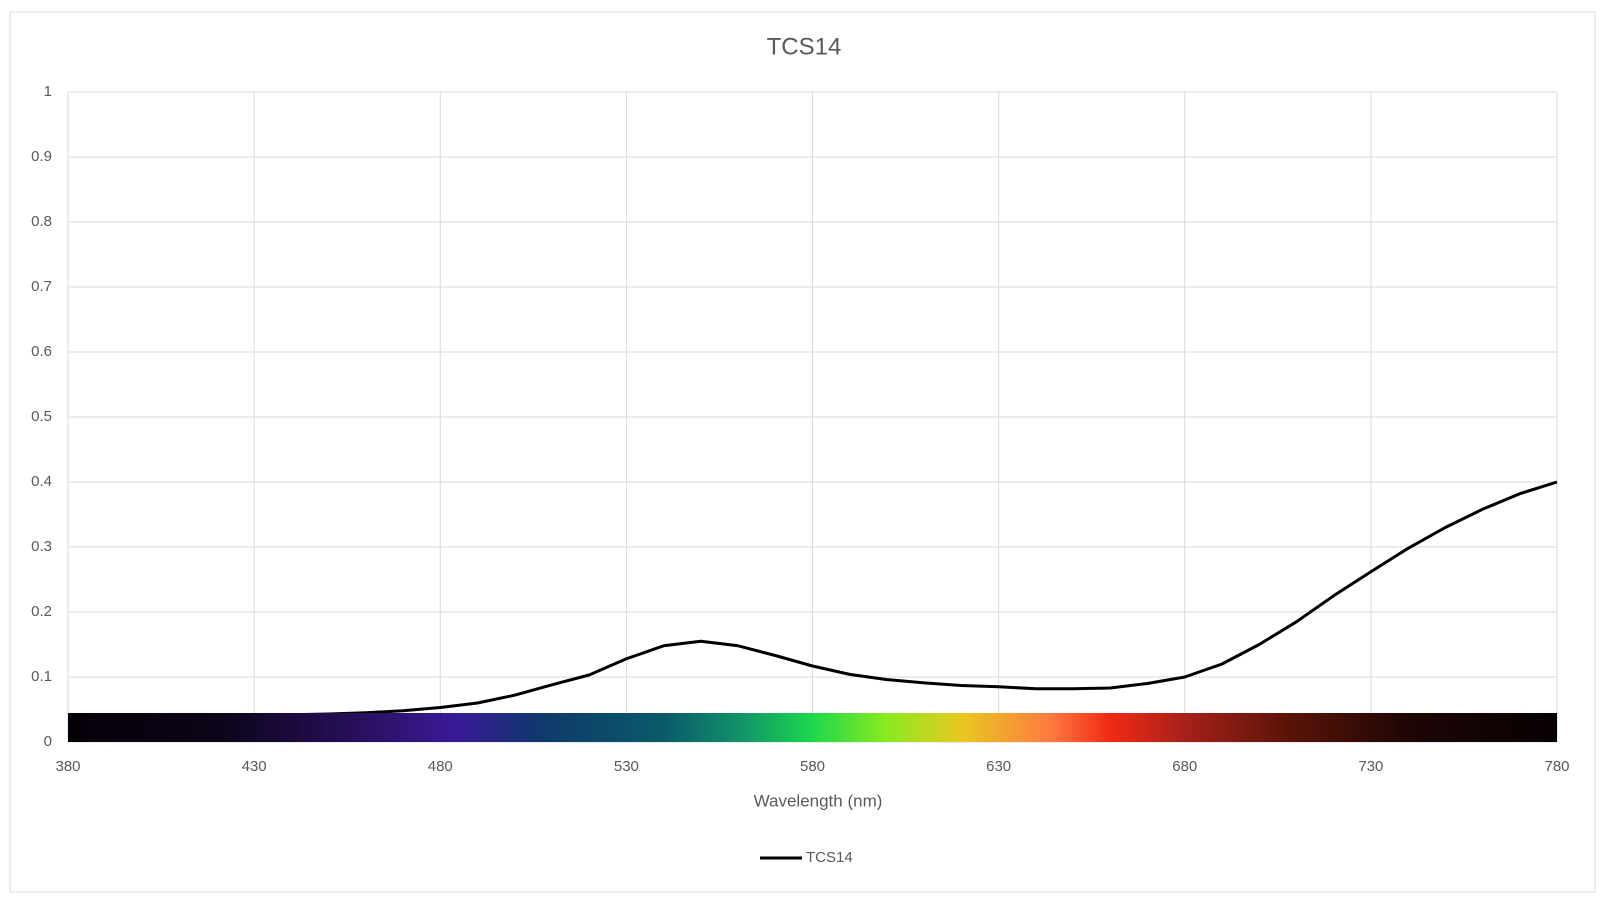 The height and width of the screenshot is (908, 1600). I want to click on y-tick-label: 0.1, so click(41, 676).